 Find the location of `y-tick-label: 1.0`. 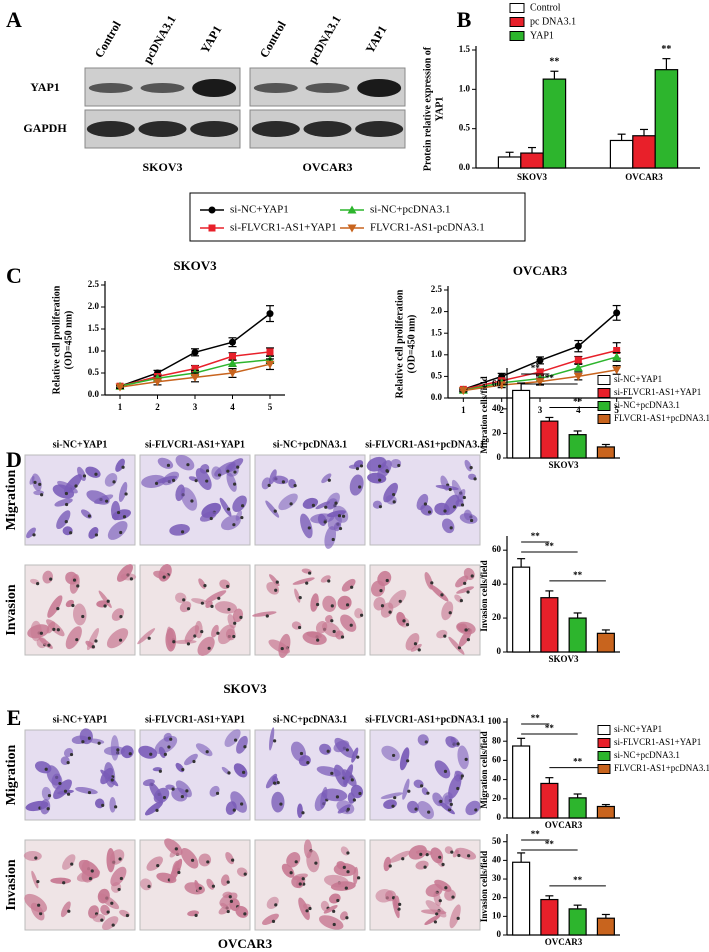

y-tick-label: 1.0 is located at coordinates (437, 354).